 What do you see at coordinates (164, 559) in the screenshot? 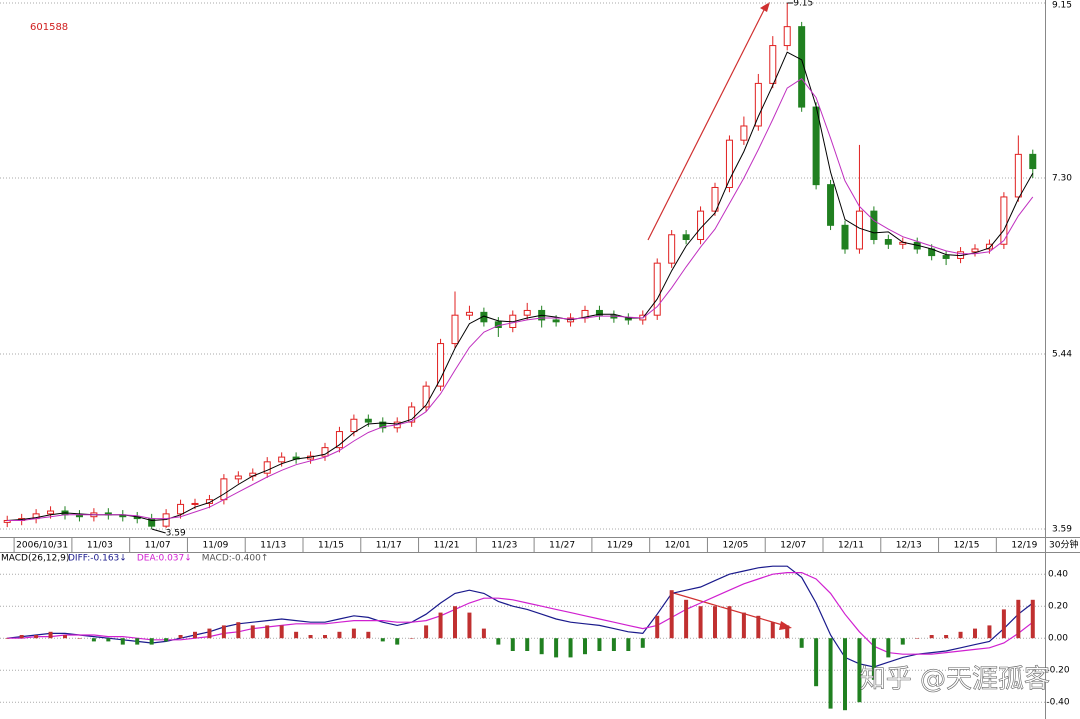
I see `legend-entry: DEA:0.037↓` at bounding box center [164, 559].